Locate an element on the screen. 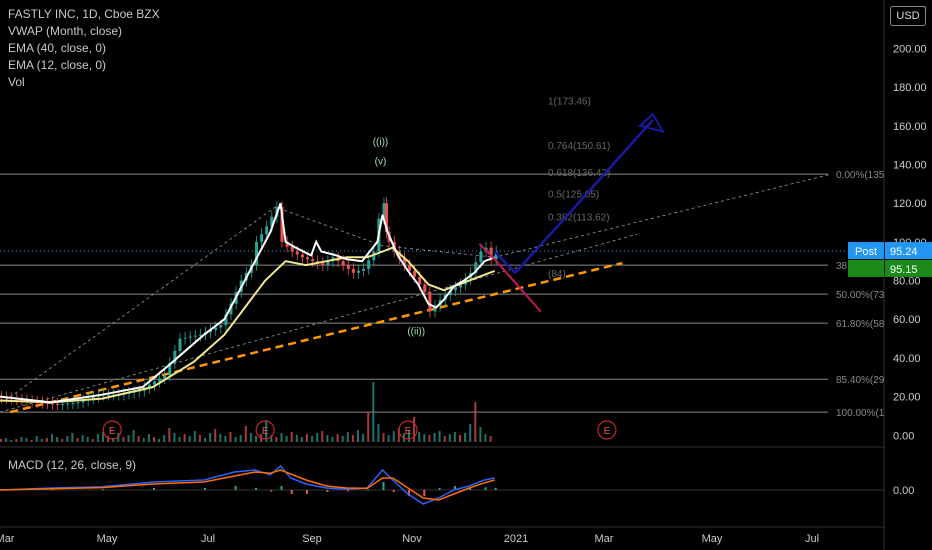  price-axis-tick: 140.00 is located at coordinates (910, 165).